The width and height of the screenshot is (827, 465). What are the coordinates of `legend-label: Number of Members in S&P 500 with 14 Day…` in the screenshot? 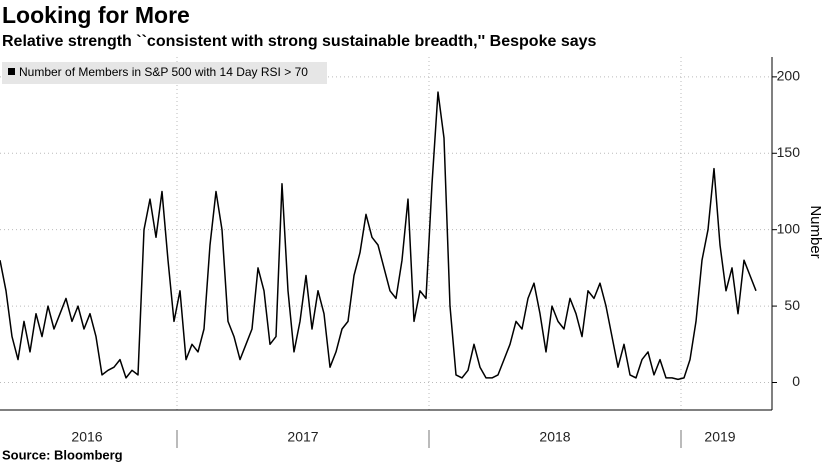 It's located at (163, 72).